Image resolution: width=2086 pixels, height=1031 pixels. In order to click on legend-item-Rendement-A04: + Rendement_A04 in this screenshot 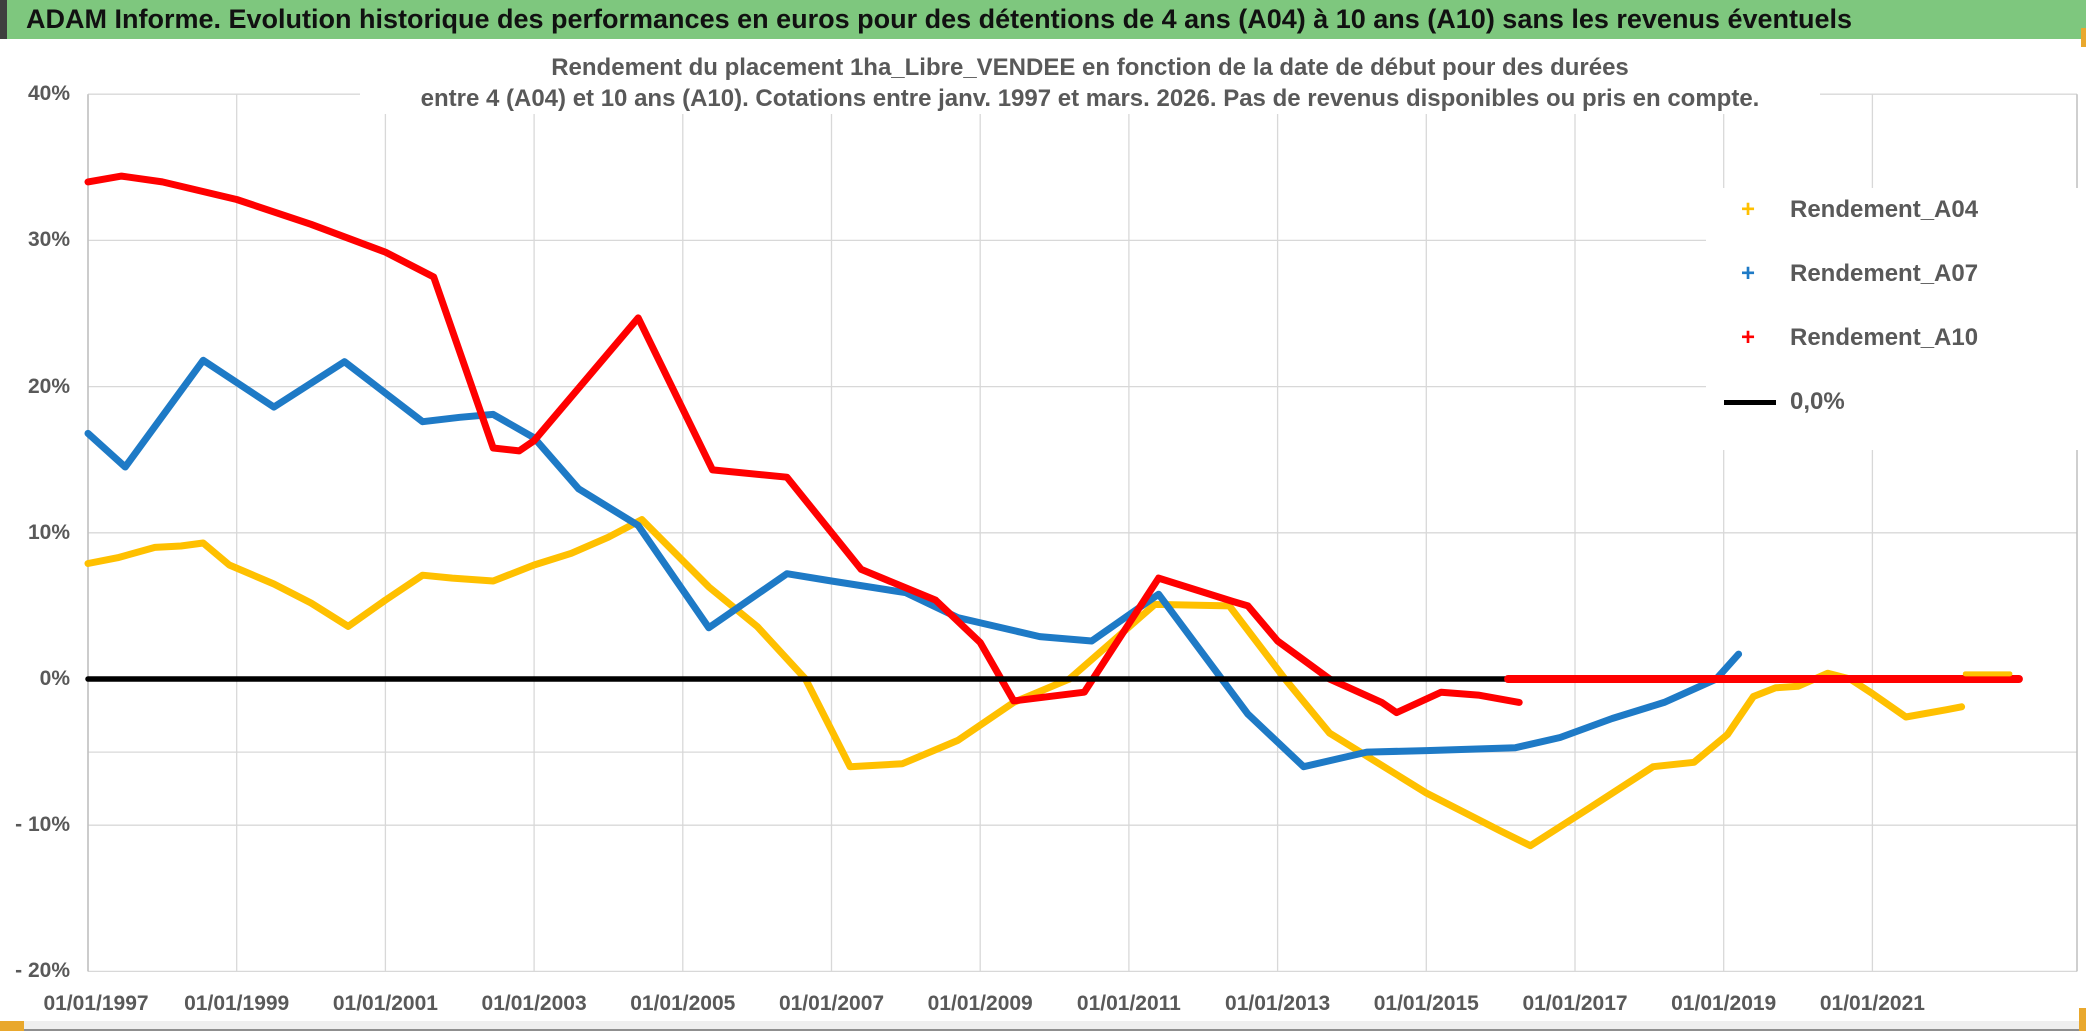, I will do `click(1892, 210)`.